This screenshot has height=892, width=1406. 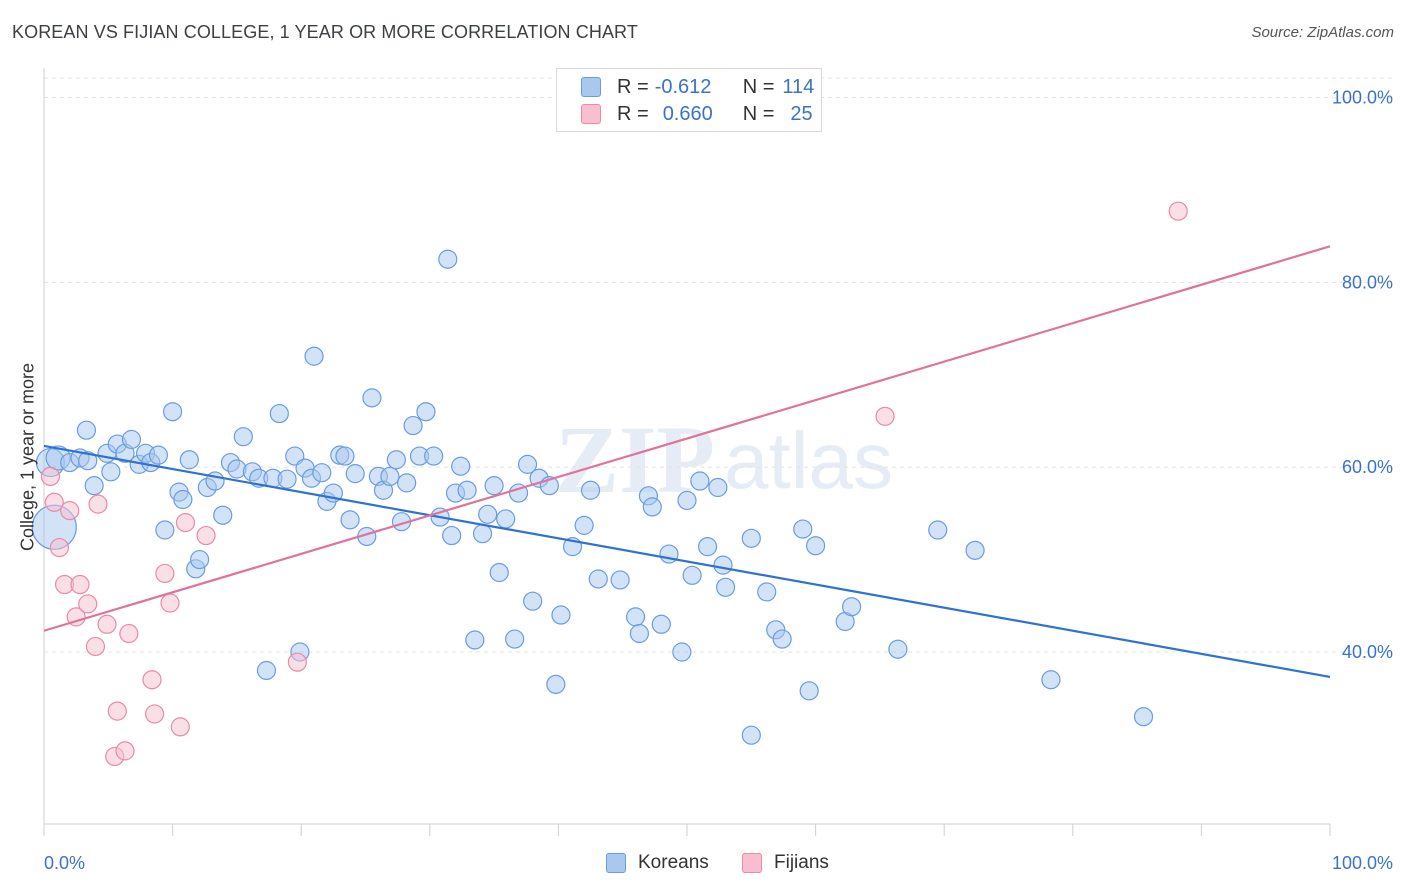 I want to click on watermark: ZIP atlas, so click(x=724, y=459).